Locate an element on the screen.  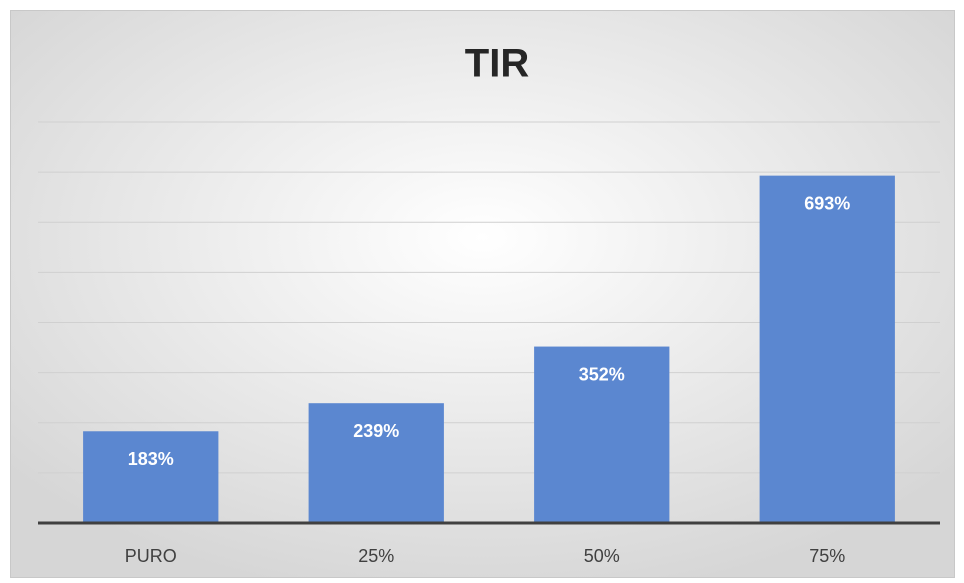
x-tick-label: 75% is located at coordinates (827, 556).